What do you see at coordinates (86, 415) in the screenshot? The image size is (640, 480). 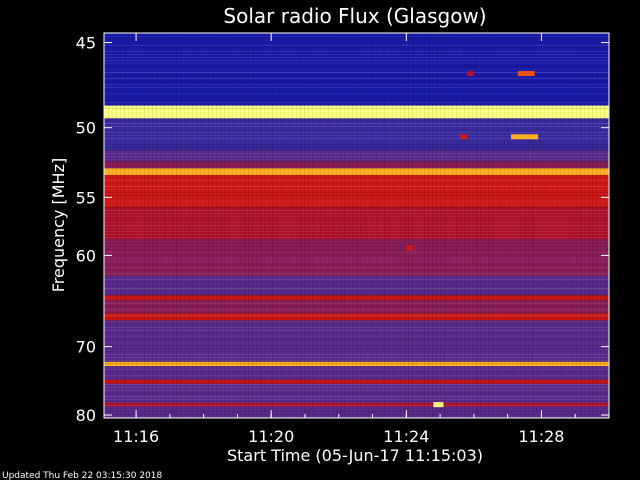 I see `y-tick-label: 80` at bounding box center [86, 415].